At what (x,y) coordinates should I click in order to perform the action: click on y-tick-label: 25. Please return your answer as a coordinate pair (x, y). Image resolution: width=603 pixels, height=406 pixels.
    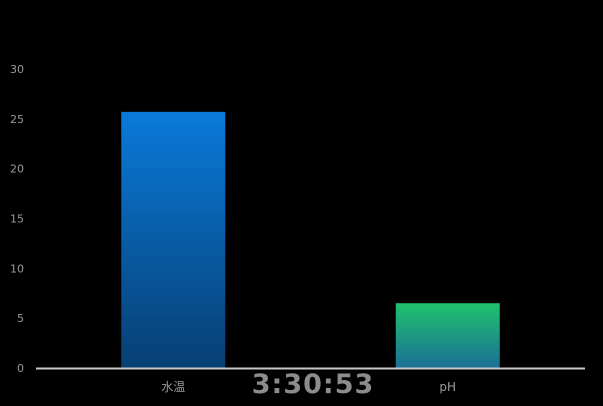
    Looking at the image, I should click on (17, 119).